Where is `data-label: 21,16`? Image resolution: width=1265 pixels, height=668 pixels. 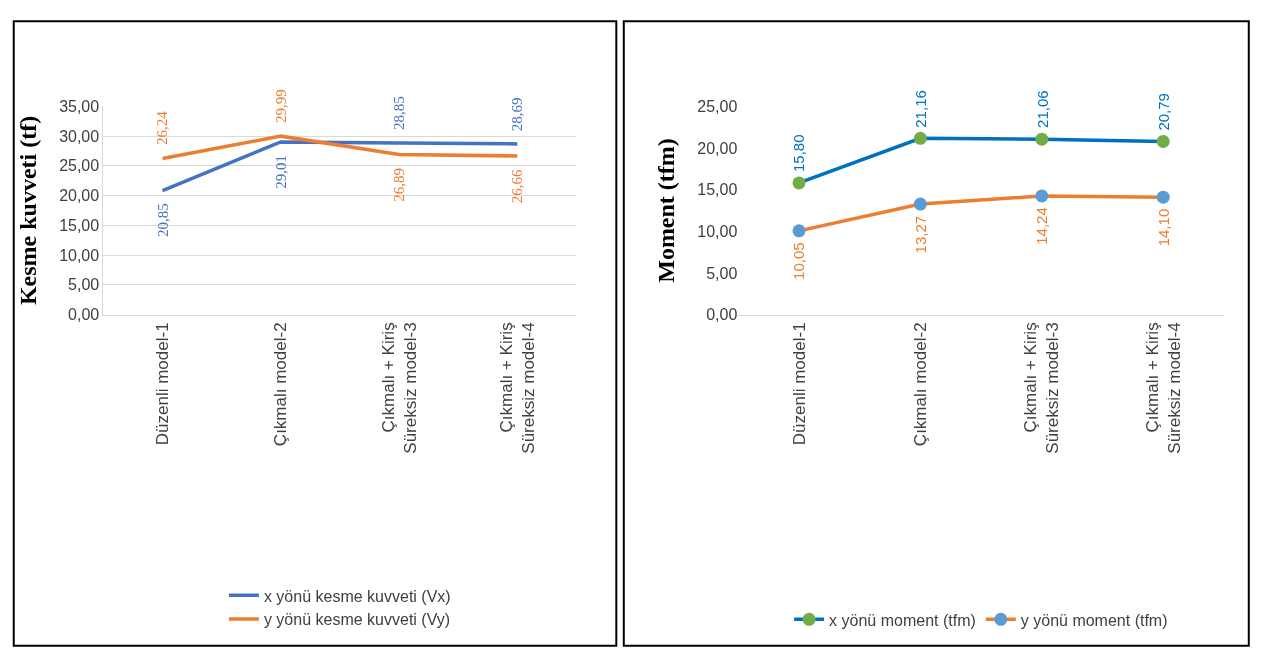
data-label: 21,16 is located at coordinates (921, 109).